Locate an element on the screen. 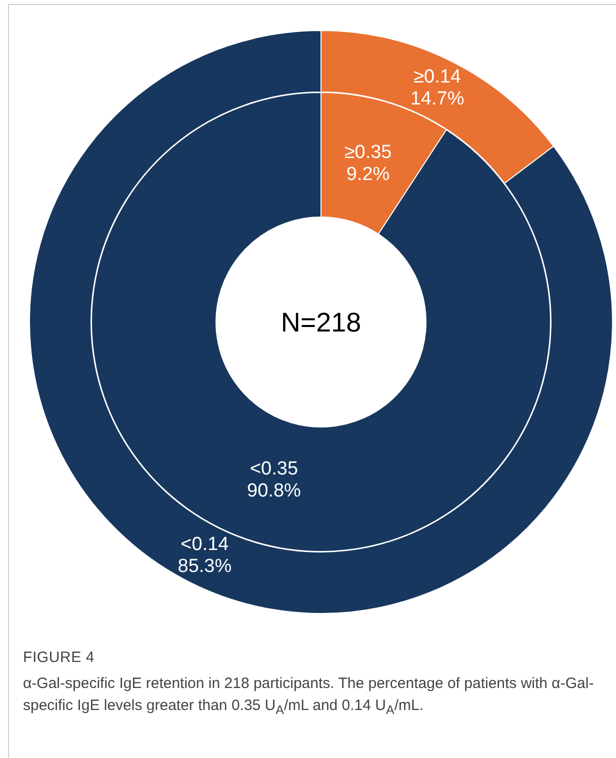 This screenshot has height=758, width=616. slice-label: <0.14 is located at coordinates (205, 544).